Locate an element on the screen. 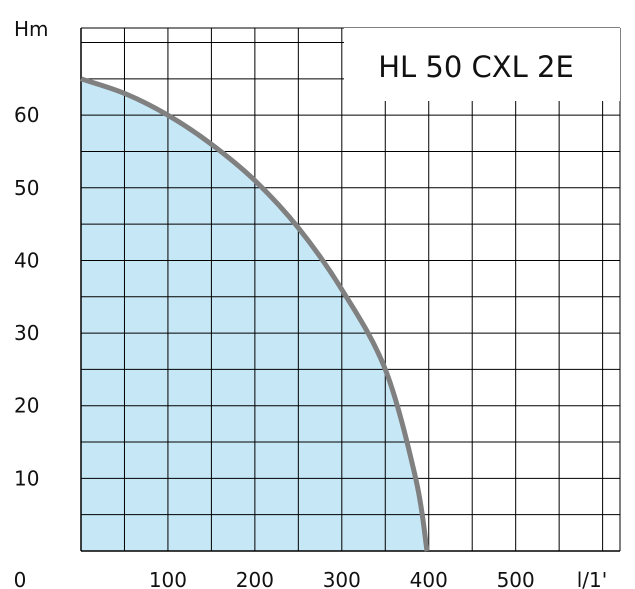 The width and height of the screenshot is (635, 589). y-tick-label: 40 is located at coordinates (26, 260).